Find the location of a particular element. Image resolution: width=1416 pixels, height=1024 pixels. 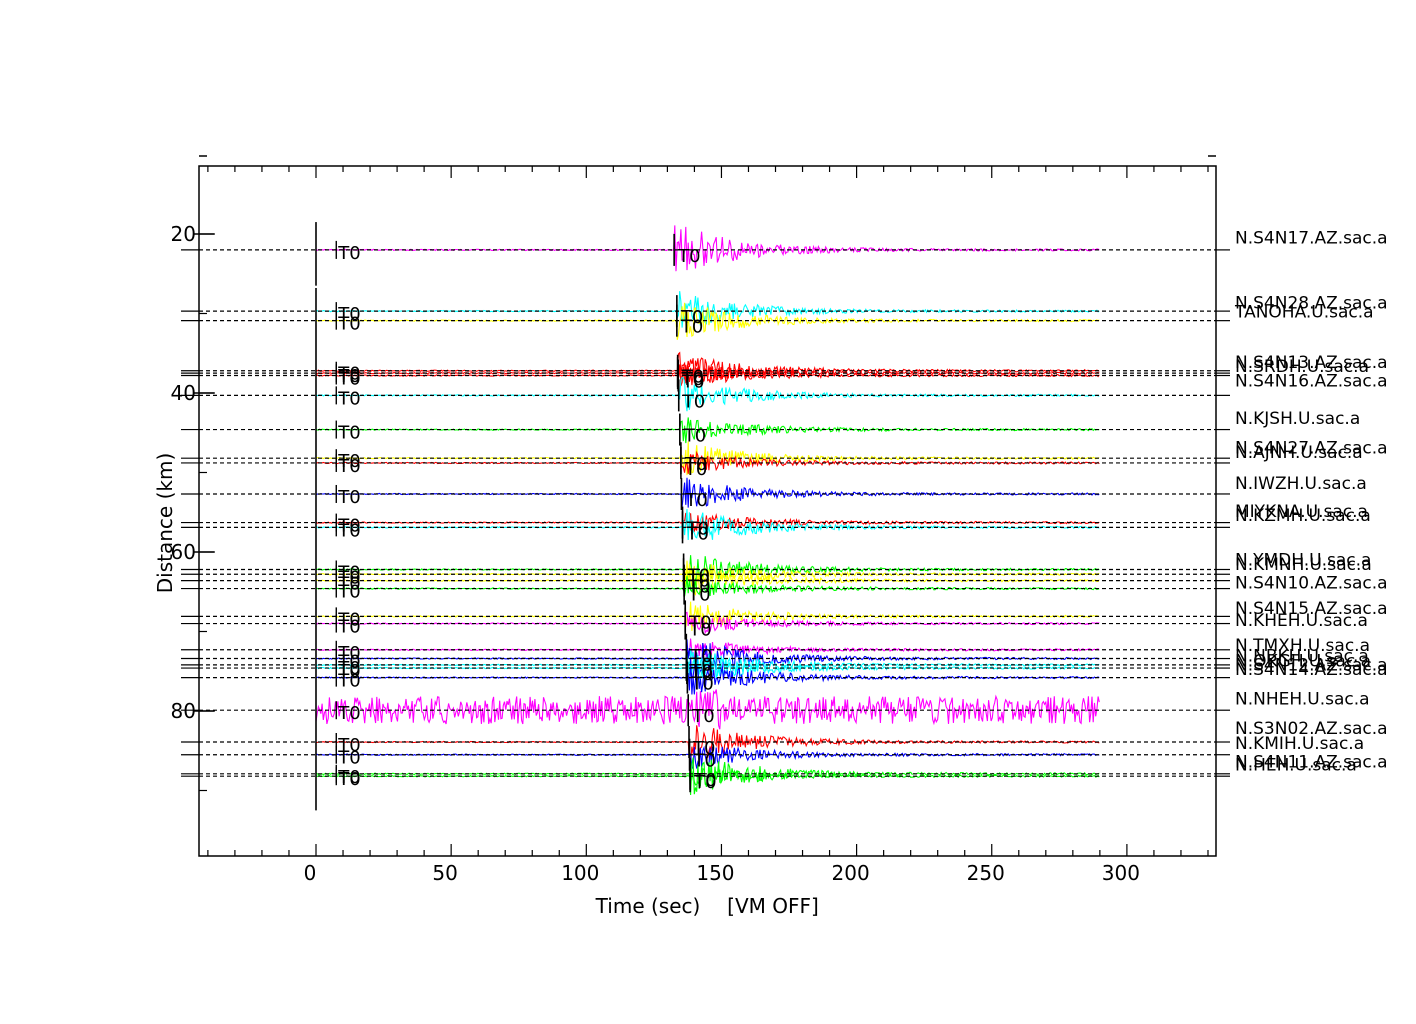

station-label: N.KMNH.U.sac.a is located at coordinates (1303, 565).